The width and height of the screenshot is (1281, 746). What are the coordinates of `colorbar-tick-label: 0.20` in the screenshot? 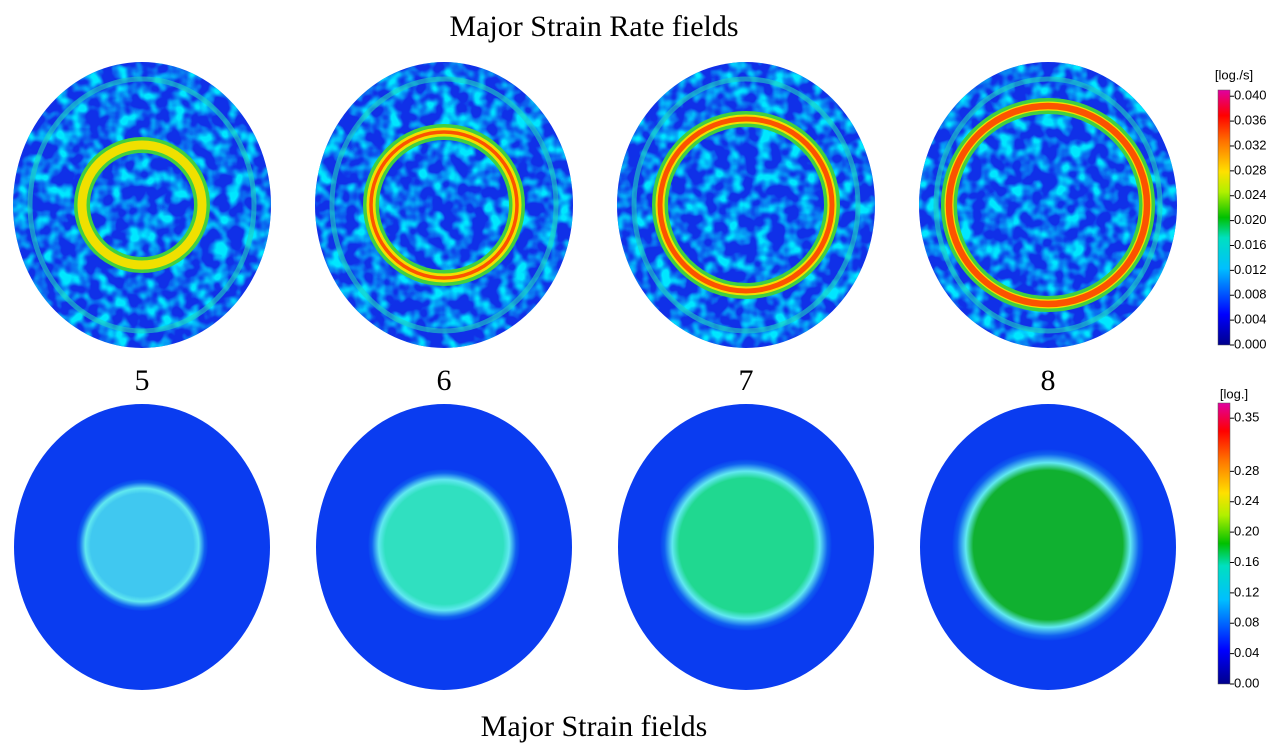 It's located at (1246, 531).